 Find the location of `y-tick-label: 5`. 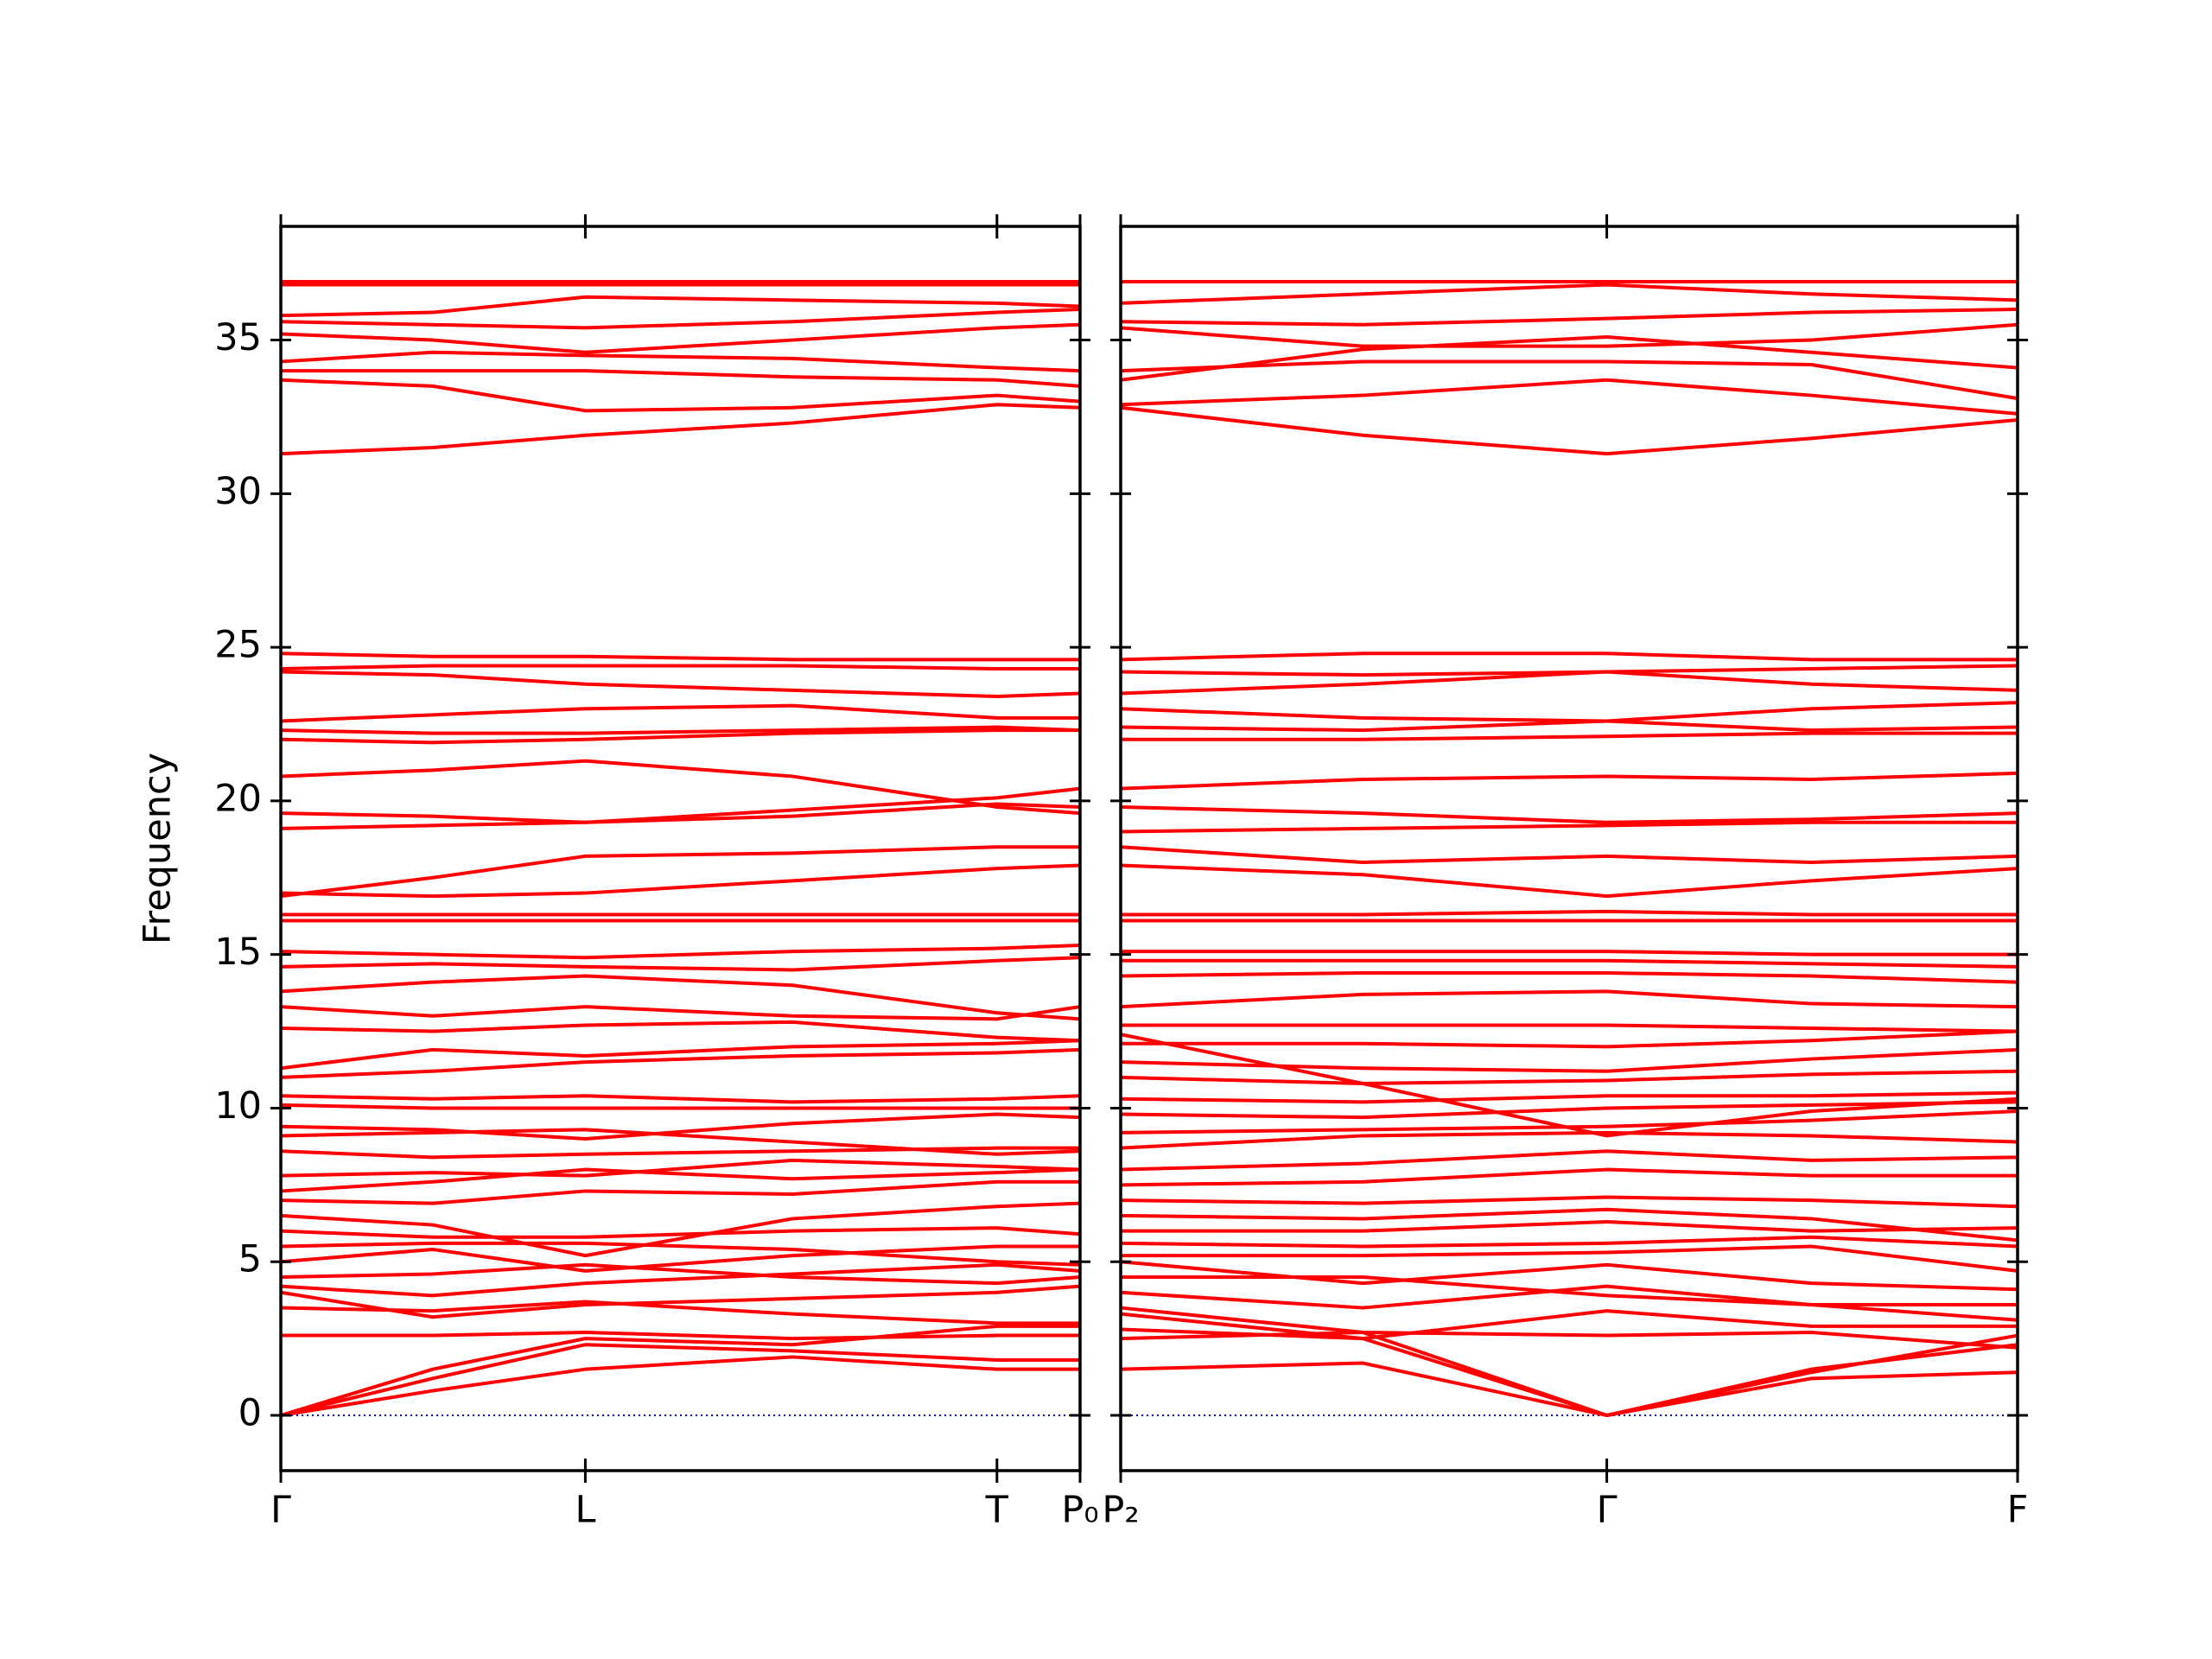

y-tick-label: 5 is located at coordinates (250, 1259).